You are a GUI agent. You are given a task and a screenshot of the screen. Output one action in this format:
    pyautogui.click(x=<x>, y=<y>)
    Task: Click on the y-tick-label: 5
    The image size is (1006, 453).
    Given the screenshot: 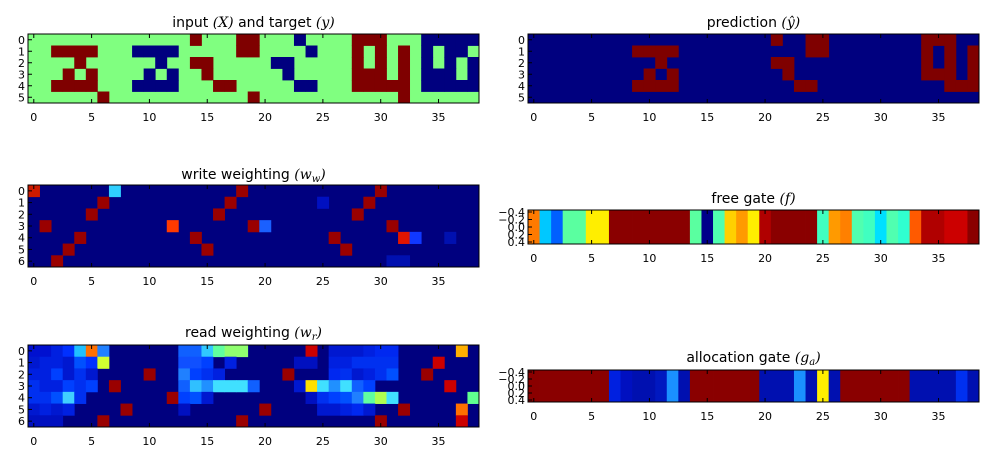 What is the action you would take?
    pyautogui.click(x=21, y=97)
    